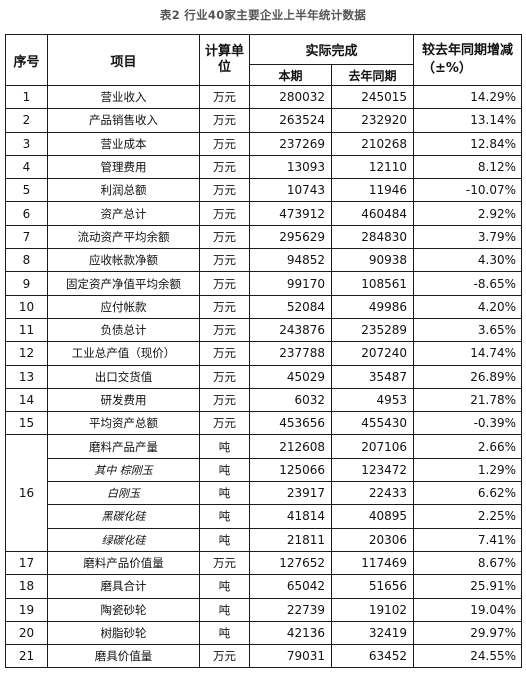  I want to click on row-change: 14.29%, so click(468, 97).